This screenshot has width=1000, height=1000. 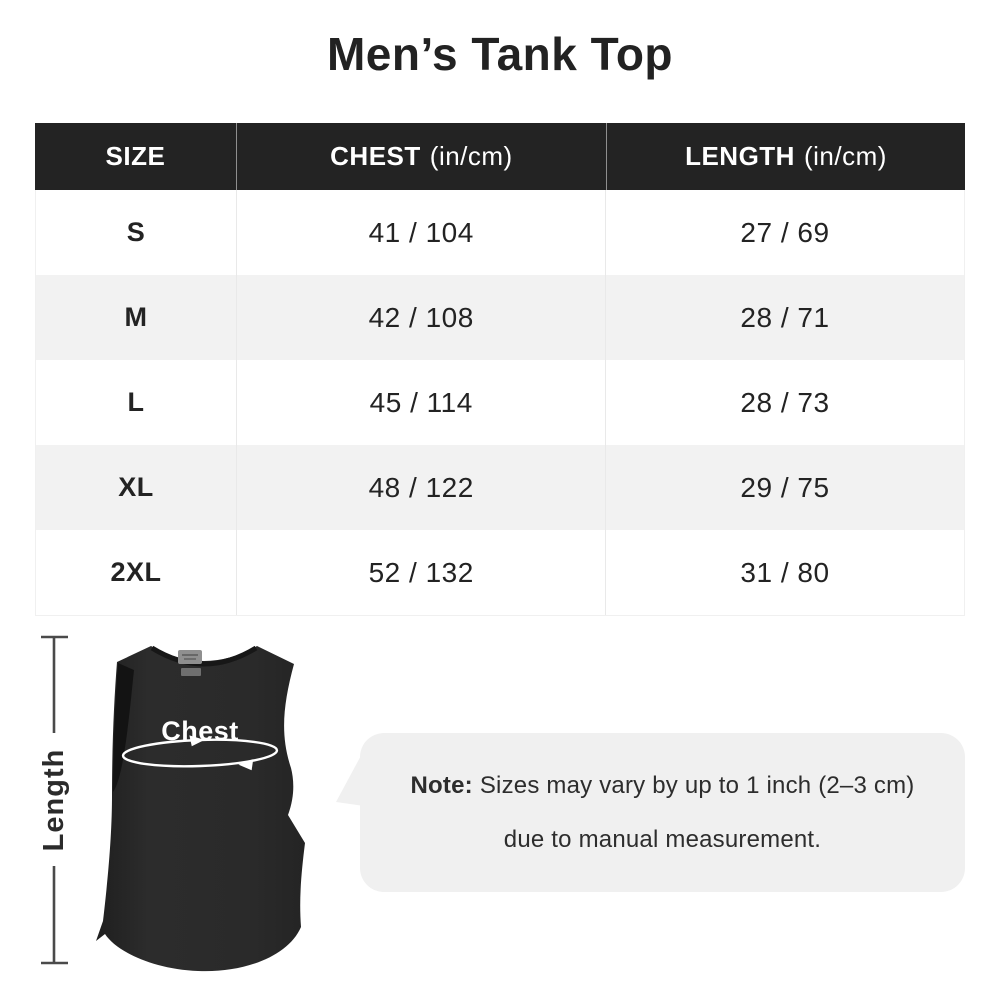 What do you see at coordinates (200, 731) in the screenshot?
I see `chest-label: Chest` at bounding box center [200, 731].